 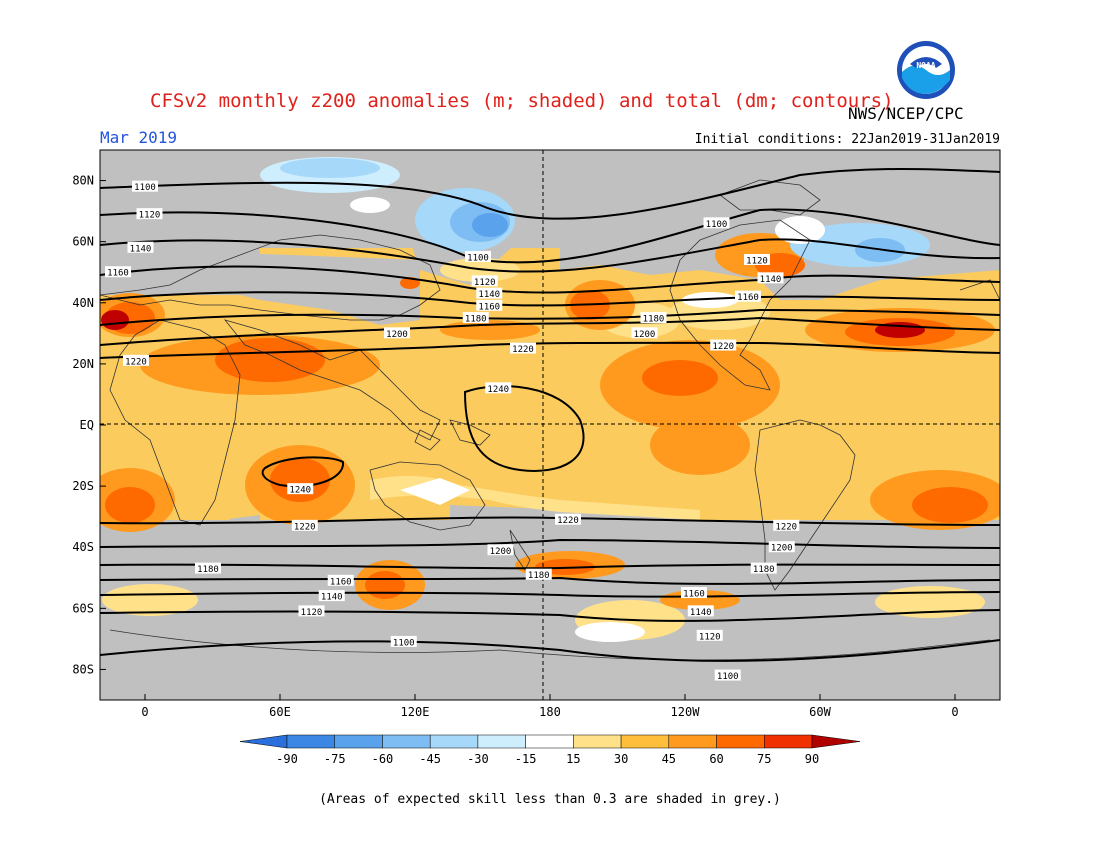 I want to click on colorbar-tick-label: -30, so click(x=478, y=759).